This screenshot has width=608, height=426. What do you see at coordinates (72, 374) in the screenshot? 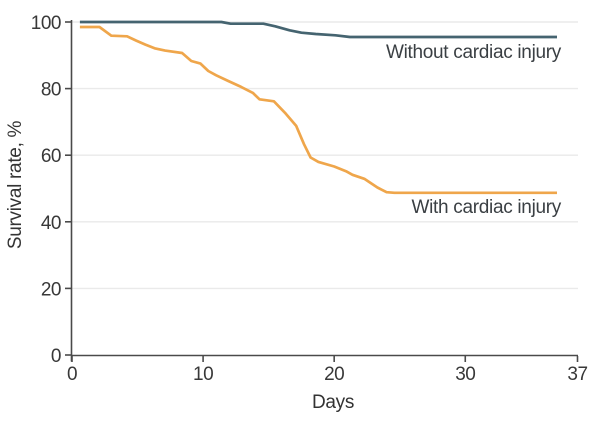
I see `x-tick-label-0: 0` at bounding box center [72, 374].